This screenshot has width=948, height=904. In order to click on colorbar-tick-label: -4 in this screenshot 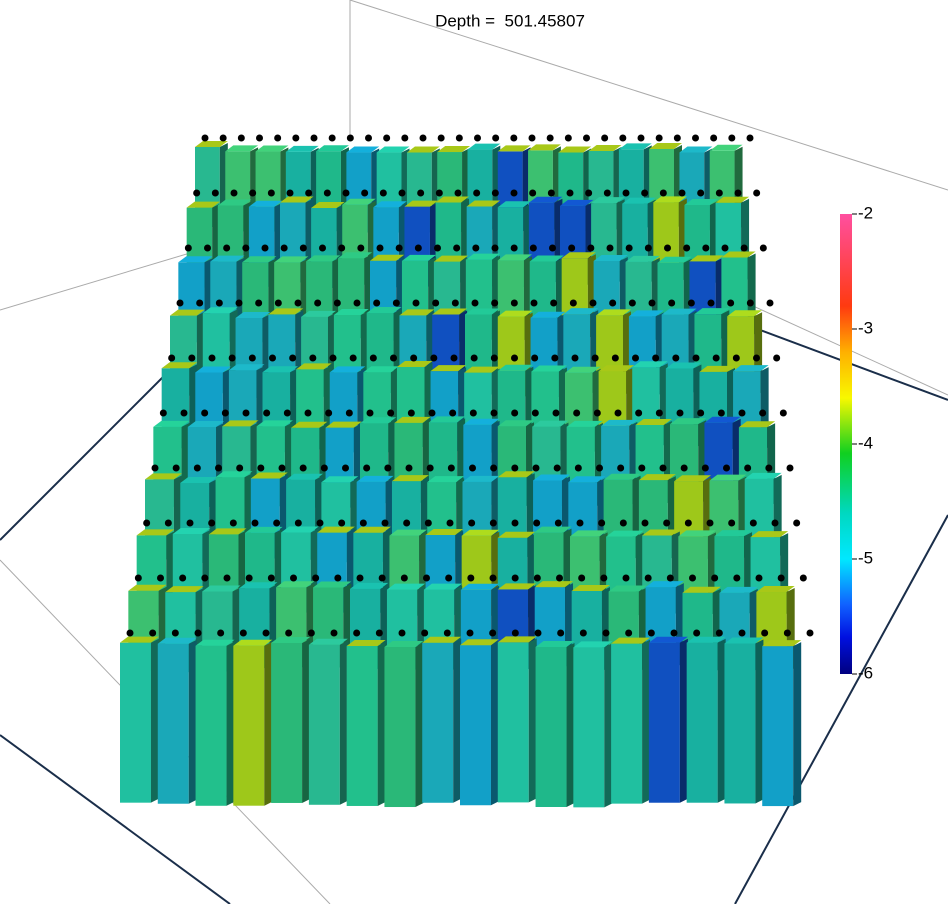, I will do `click(865, 442)`.